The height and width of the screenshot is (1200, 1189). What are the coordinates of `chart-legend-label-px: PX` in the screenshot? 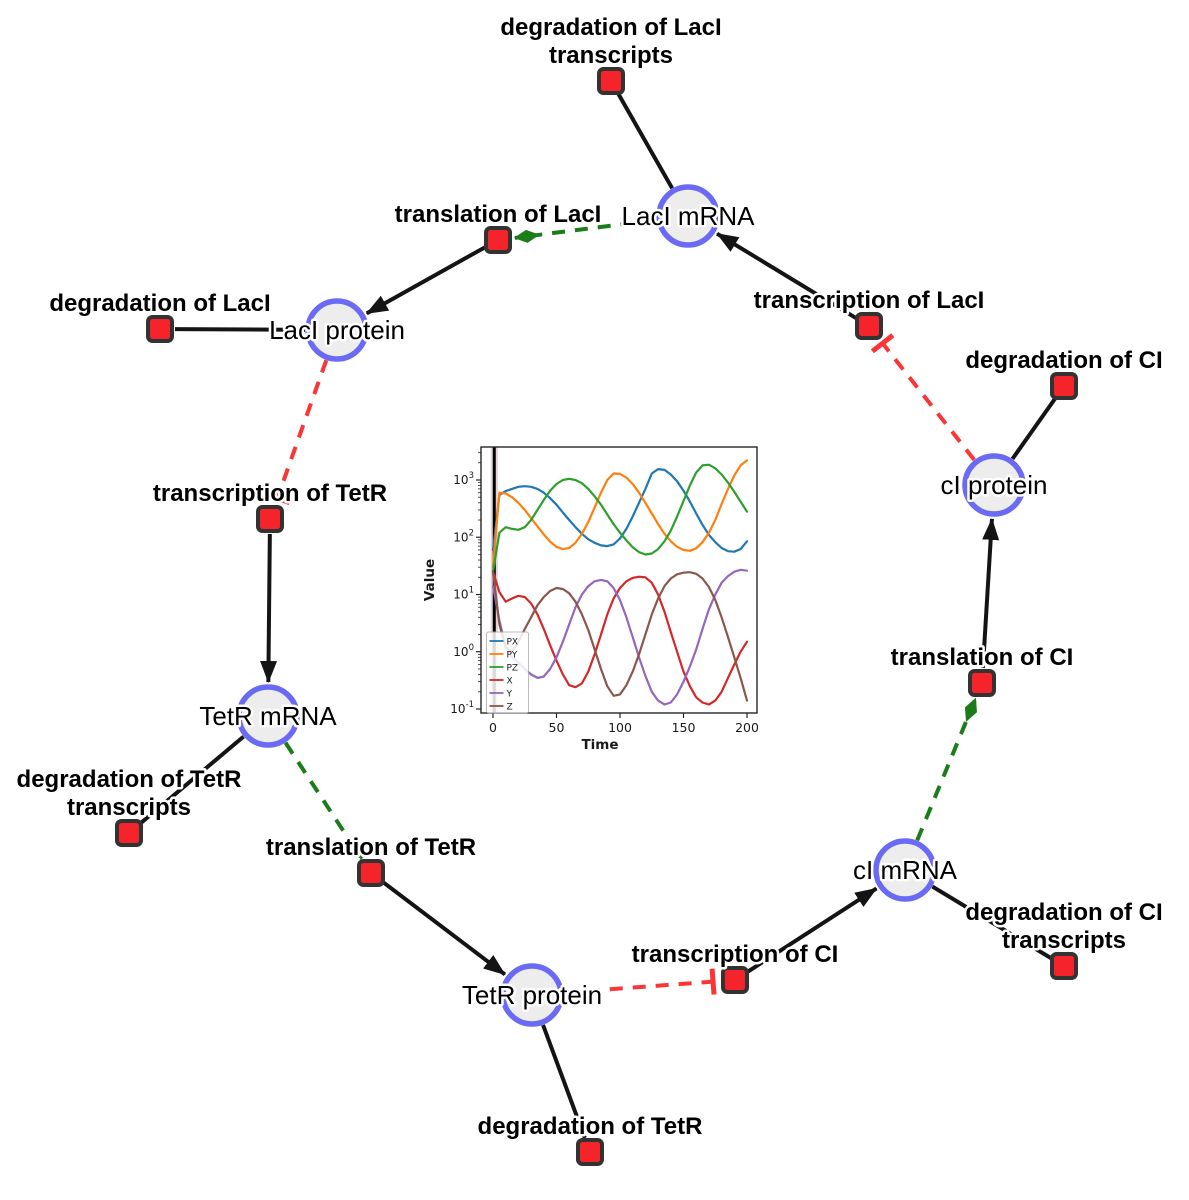 It's located at (513, 643).